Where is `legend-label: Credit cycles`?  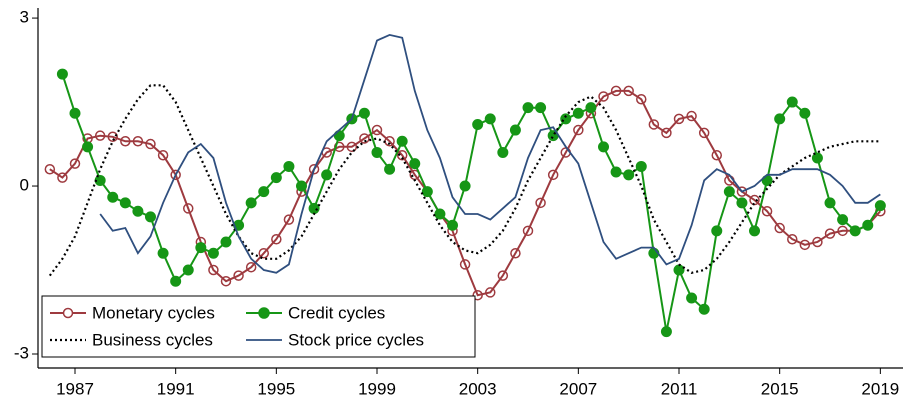
legend-label: Credit cycles is located at coordinates (336, 312).